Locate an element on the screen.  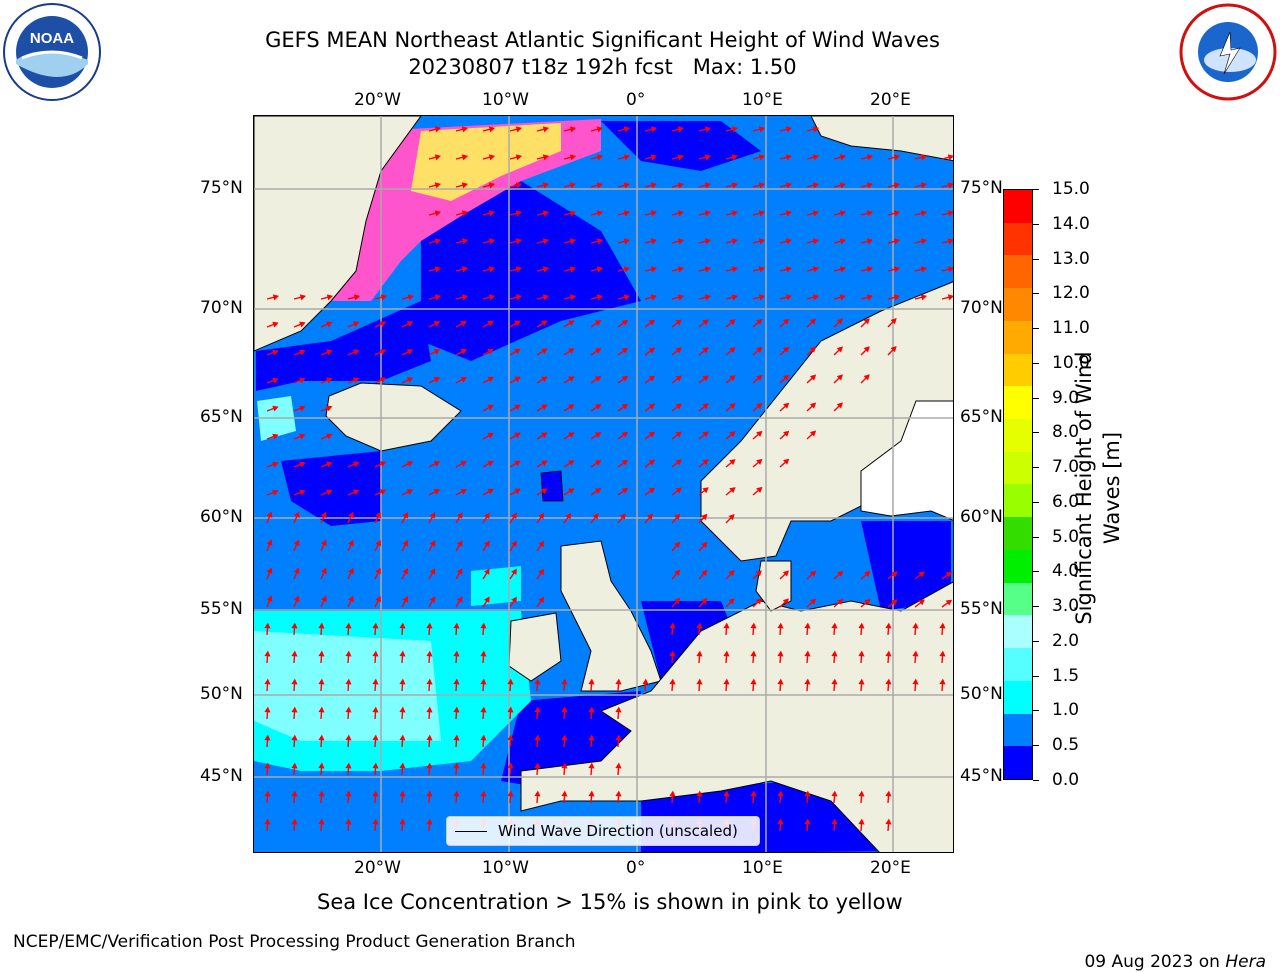
colorbar is located at coordinates (1018, 484).